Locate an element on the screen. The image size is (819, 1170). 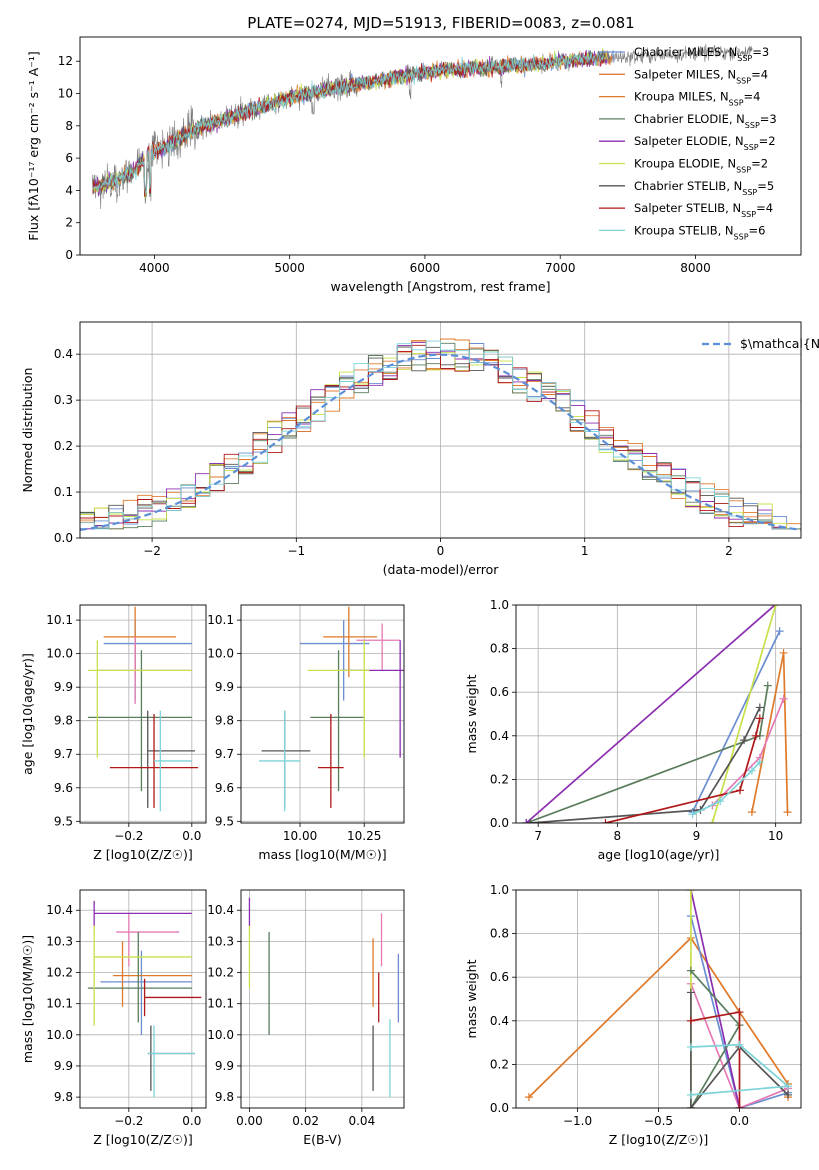
x-tick-label: −2 is located at coordinates (152, 551).